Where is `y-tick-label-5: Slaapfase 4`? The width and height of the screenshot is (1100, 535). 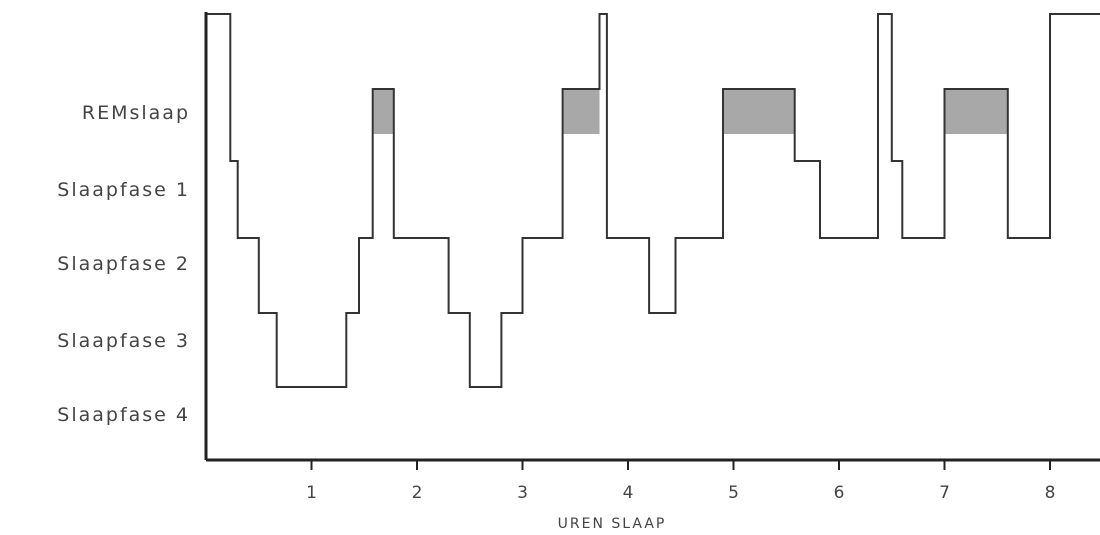 y-tick-label-5: Slaapfase 4 is located at coordinates (123, 415).